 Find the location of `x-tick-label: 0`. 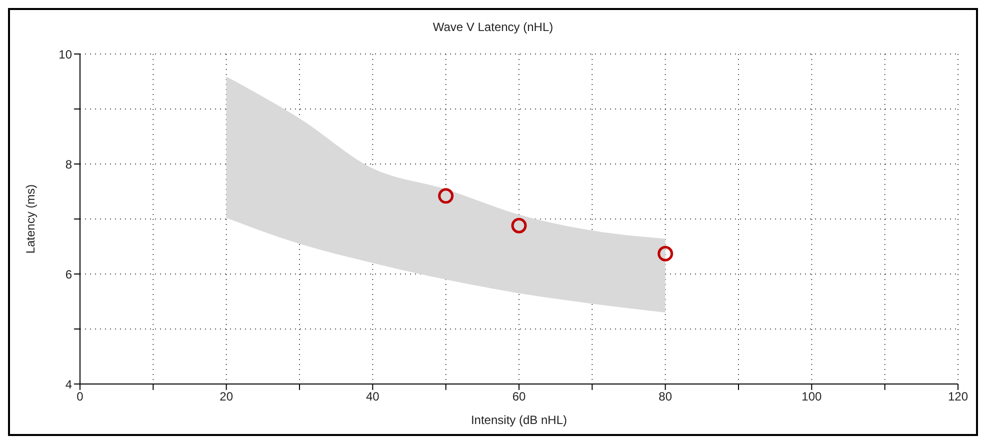

x-tick-label: 0 is located at coordinates (80, 397).